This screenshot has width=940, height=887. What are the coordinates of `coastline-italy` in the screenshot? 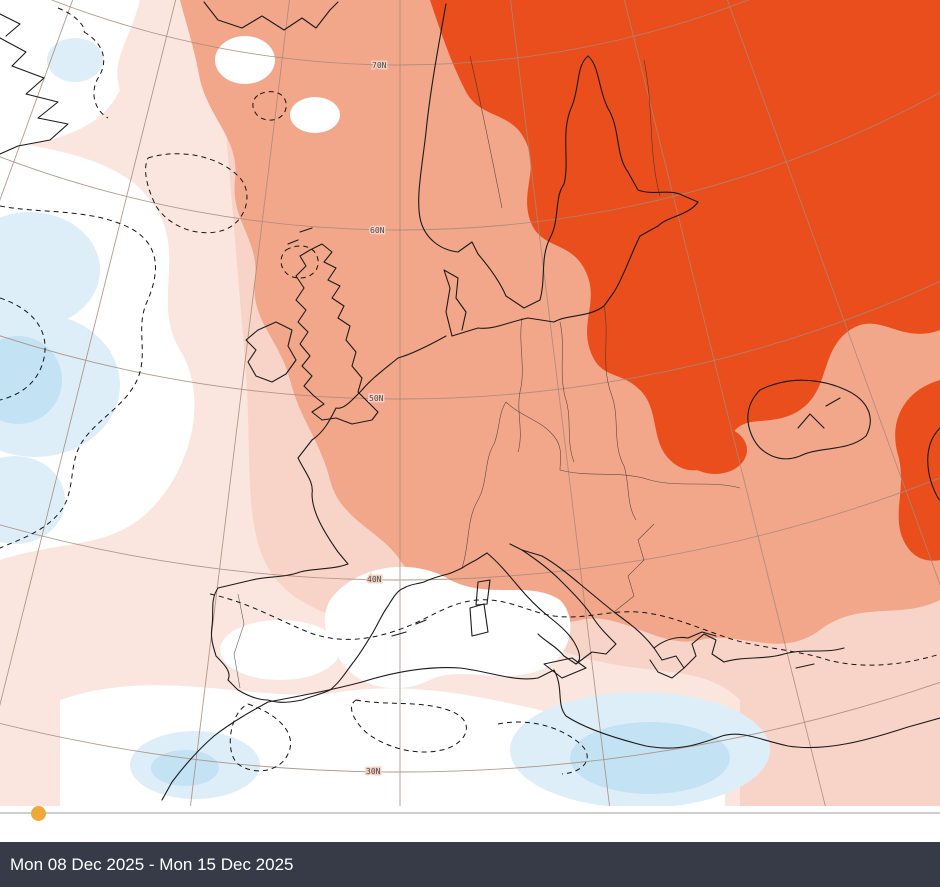 It's located at (533, 608).